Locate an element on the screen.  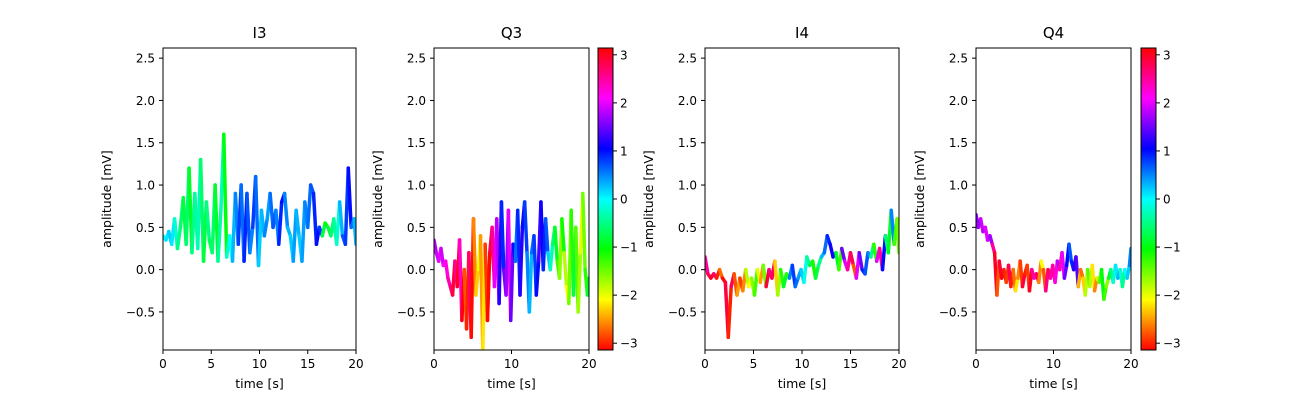
colorbar-gradient is located at coordinates (605, 199).